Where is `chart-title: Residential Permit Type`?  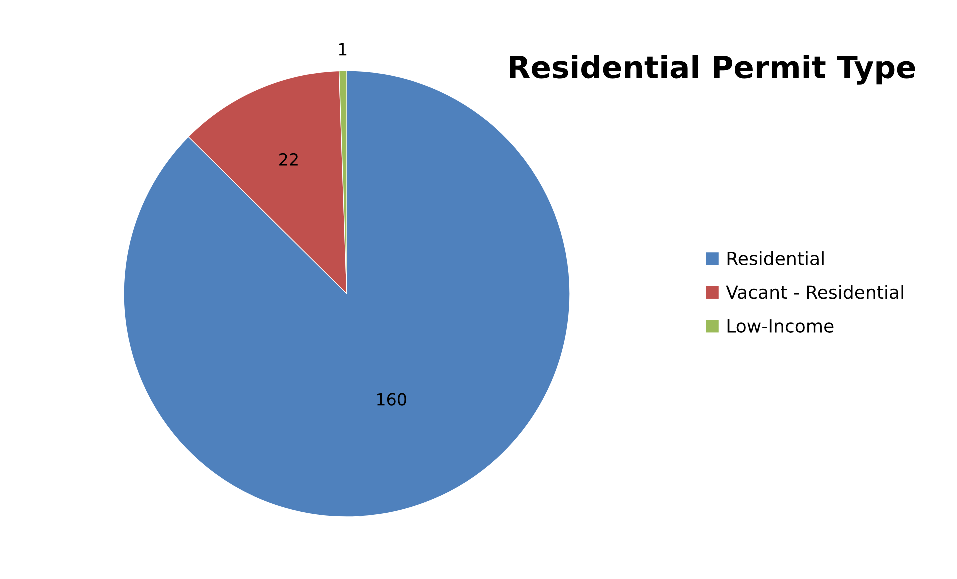 chart-title: Residential Permit Type is located at coordinates (713, 70).